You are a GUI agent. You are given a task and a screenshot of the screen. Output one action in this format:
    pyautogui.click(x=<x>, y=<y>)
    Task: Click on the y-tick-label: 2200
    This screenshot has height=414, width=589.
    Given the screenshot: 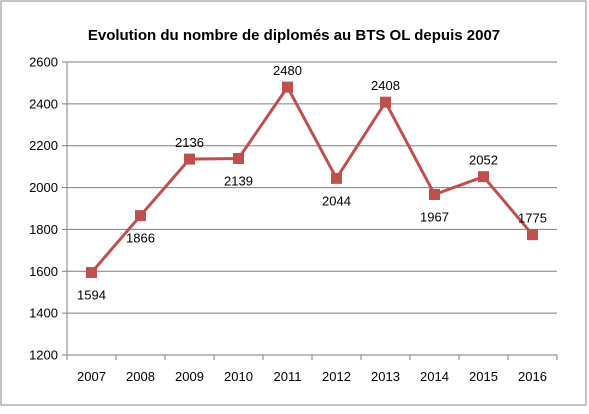 What is the action you would take?
    pyautogui.click(x=43, y=145)
    